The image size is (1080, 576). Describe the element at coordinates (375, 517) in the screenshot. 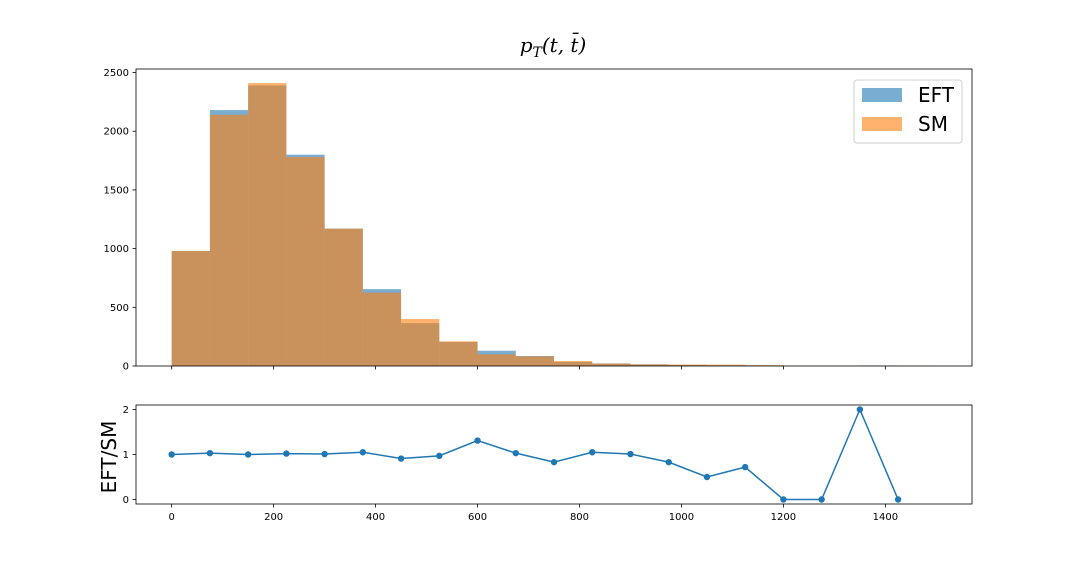

I see `ratio-x-tick-label: 400` at that location.